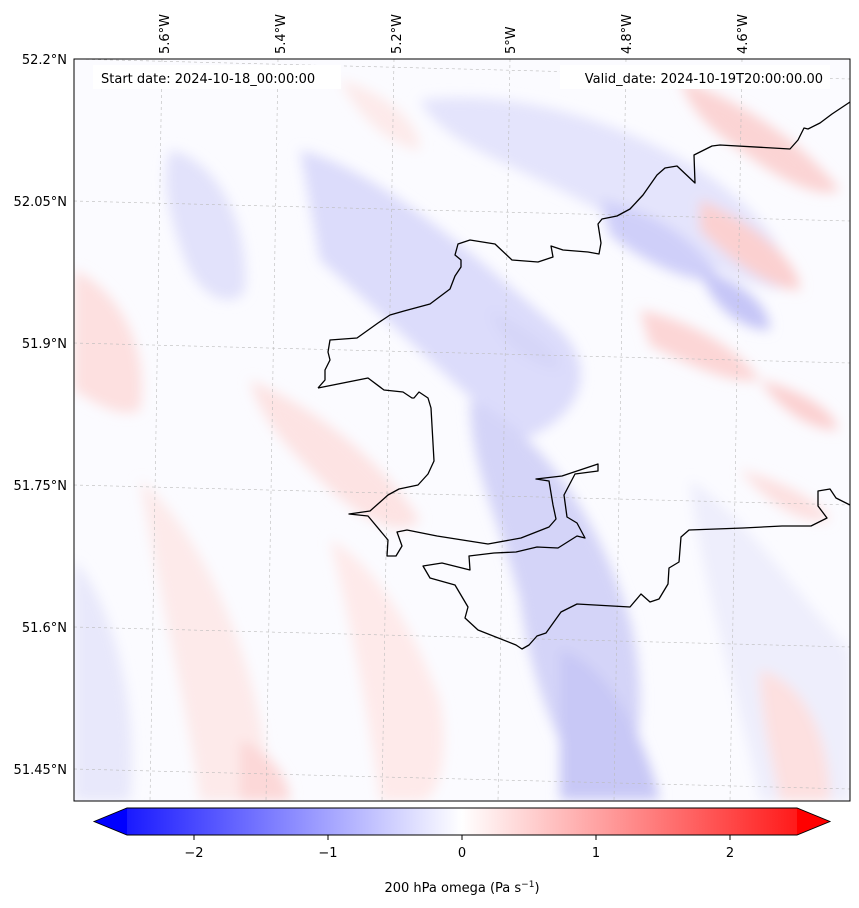 The height and width of the screenshot is (908, 859). Describe the element at coordinates (44, 628) in the screenshot. I see `lat-label: 51.6°N` at that location.